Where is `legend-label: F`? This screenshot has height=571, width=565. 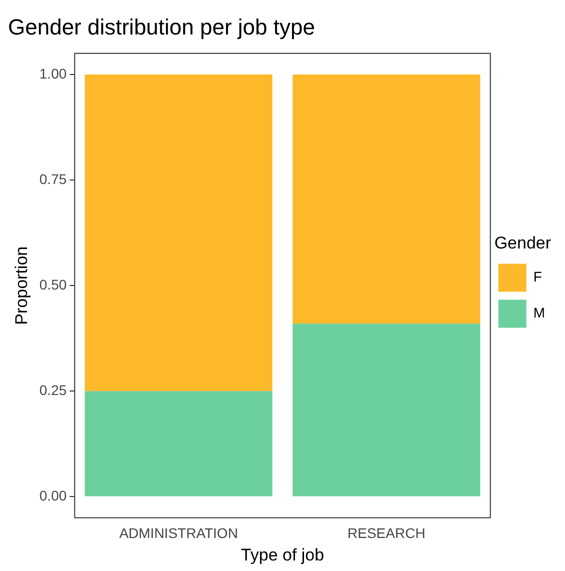
legend-label: F is located at coordinates (537, 276).